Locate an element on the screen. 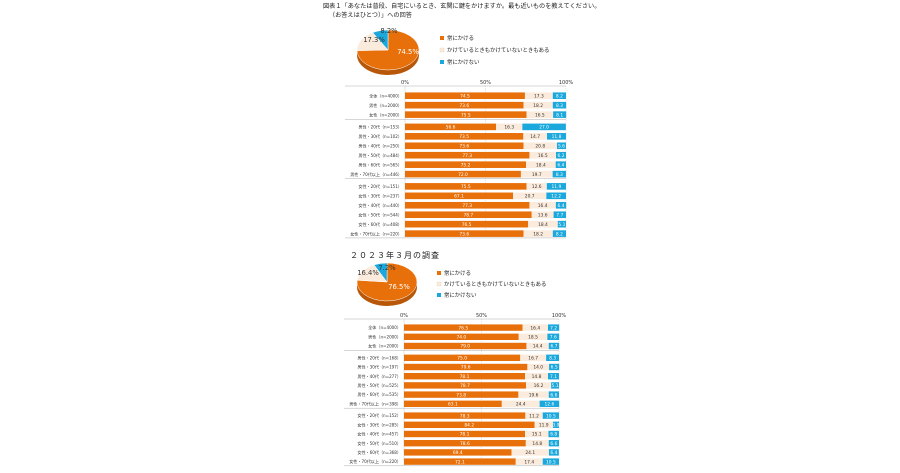  bar-value-3: 3.9 is located at coordinates (555, 426).